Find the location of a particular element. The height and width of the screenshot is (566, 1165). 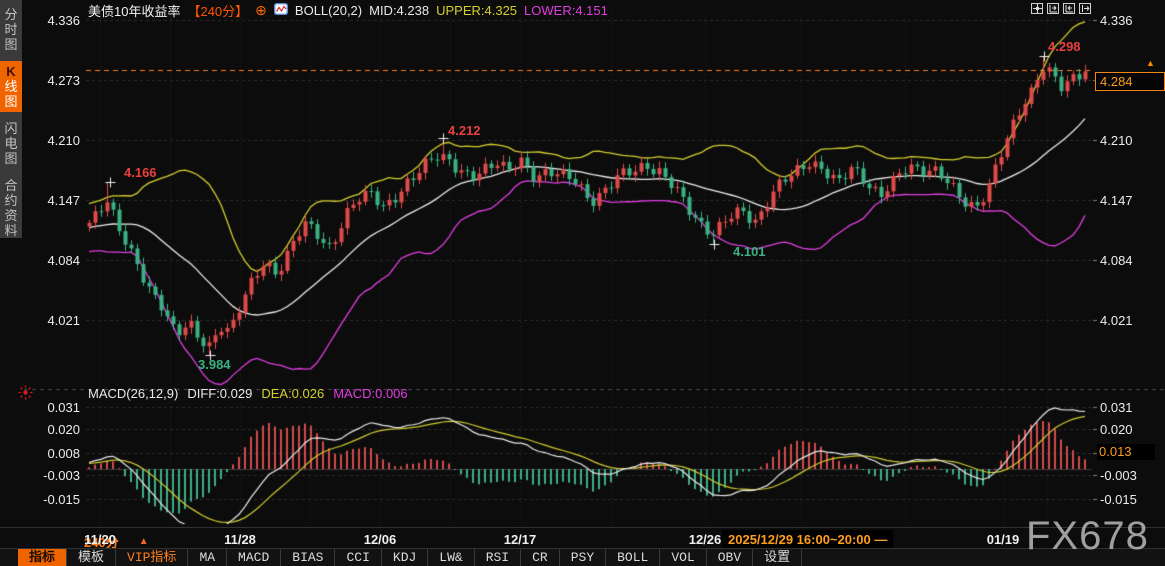

tab-BOLL: BOLL is located at coordinates (633, 557).